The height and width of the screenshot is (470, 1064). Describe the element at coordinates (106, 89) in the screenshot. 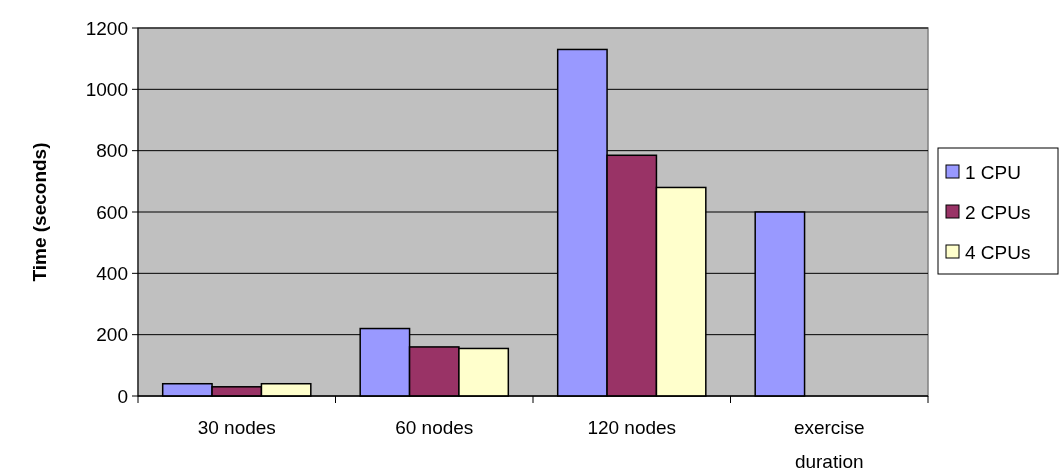

I see `y-tick-label: 1000` at that location.